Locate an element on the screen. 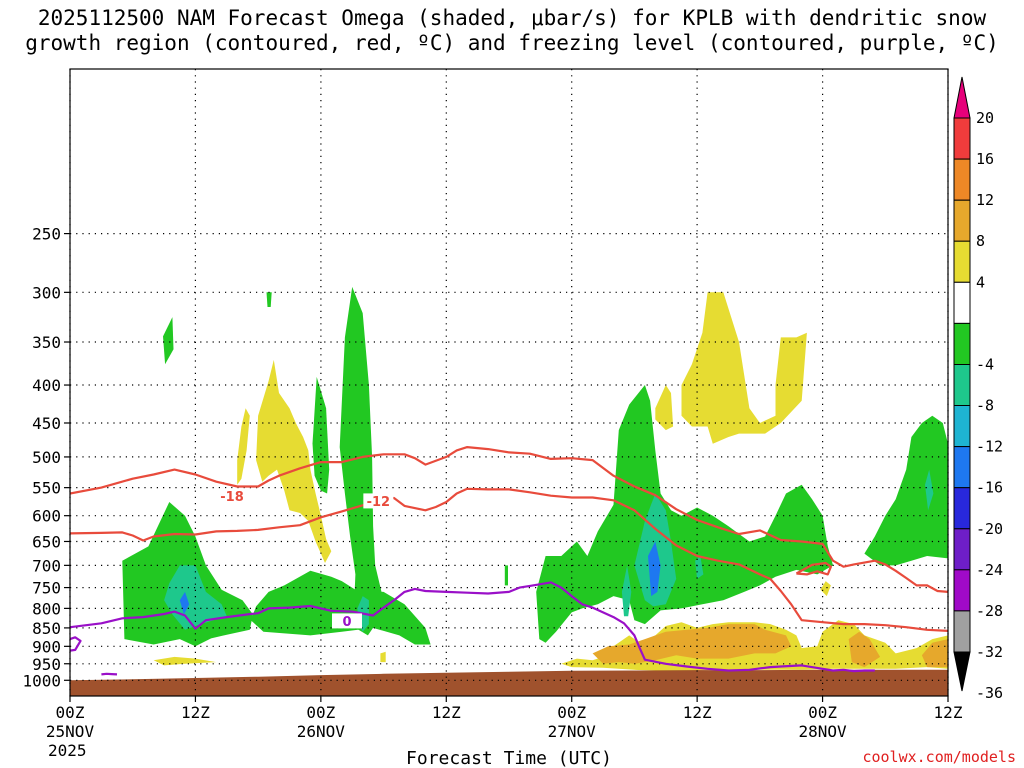  colorbar-label--24: -24 is located at coordinates (989, 570).